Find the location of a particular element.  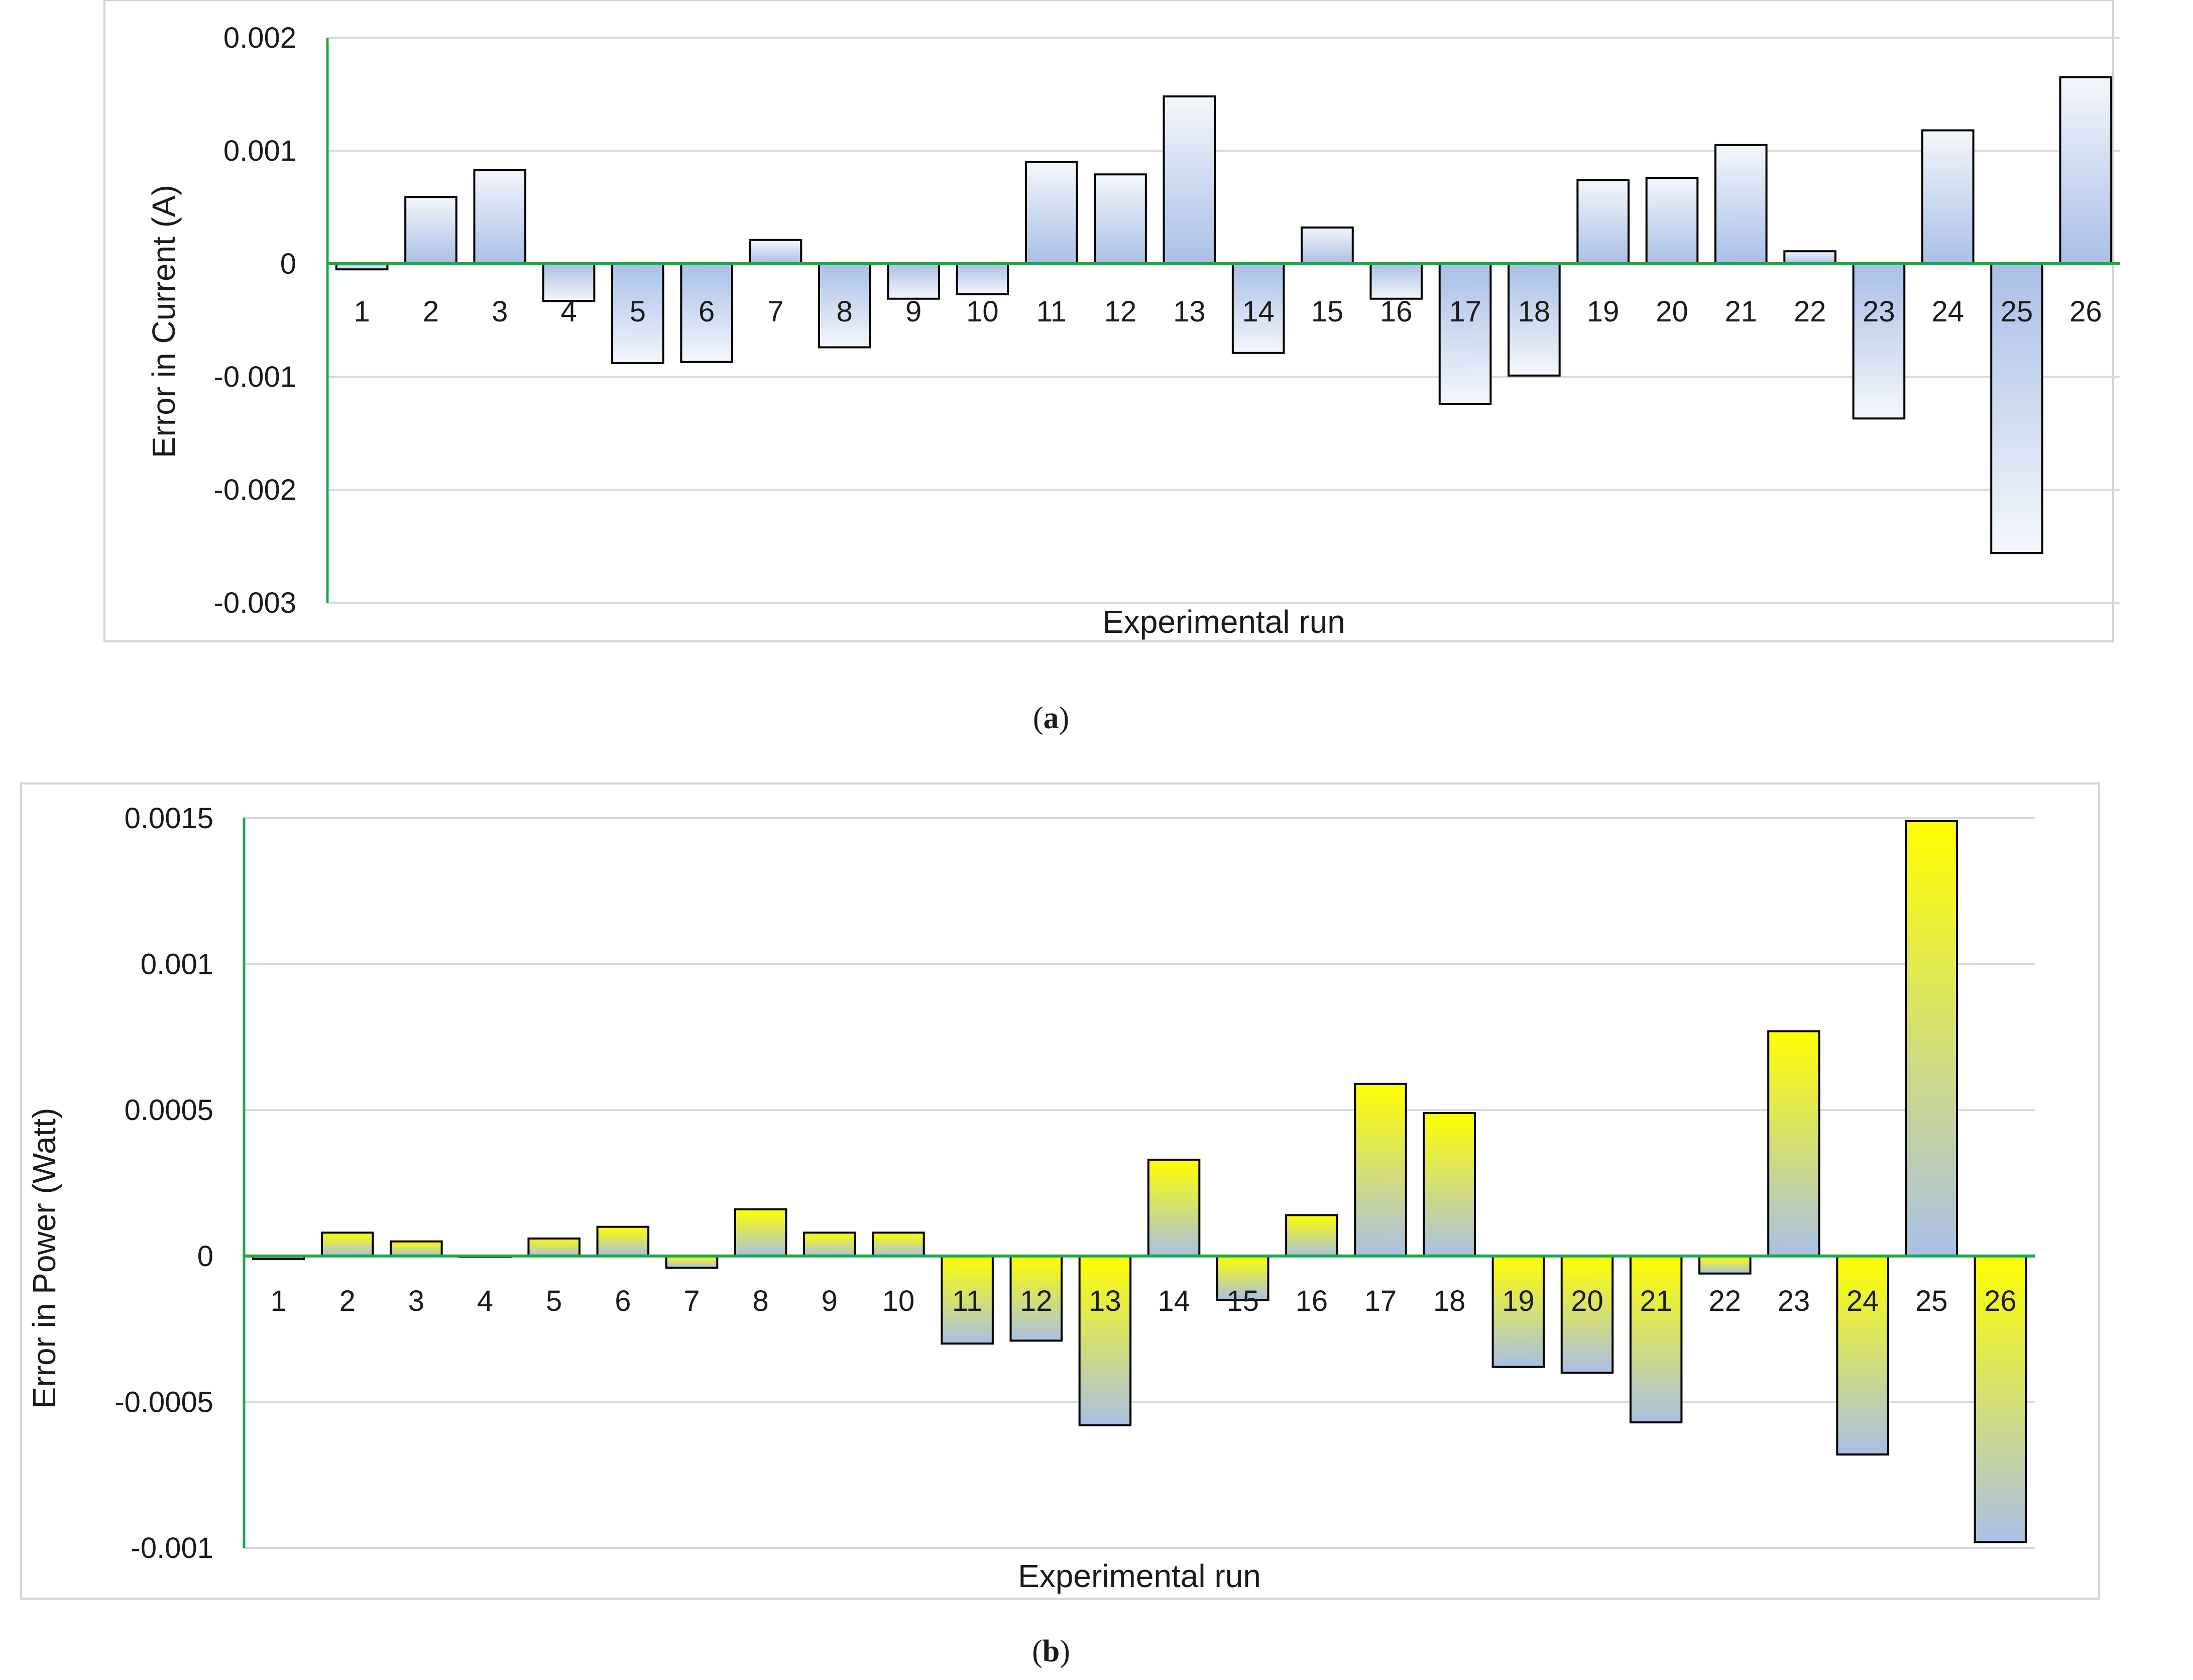

x-tick-label: 16 is located at coordinates (1396, 311).